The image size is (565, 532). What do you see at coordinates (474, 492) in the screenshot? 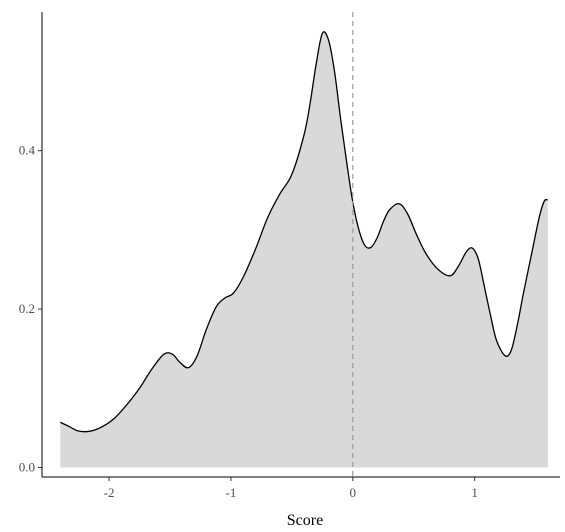
I see `x-tick-label: 1` at bounding box center [474, 492].